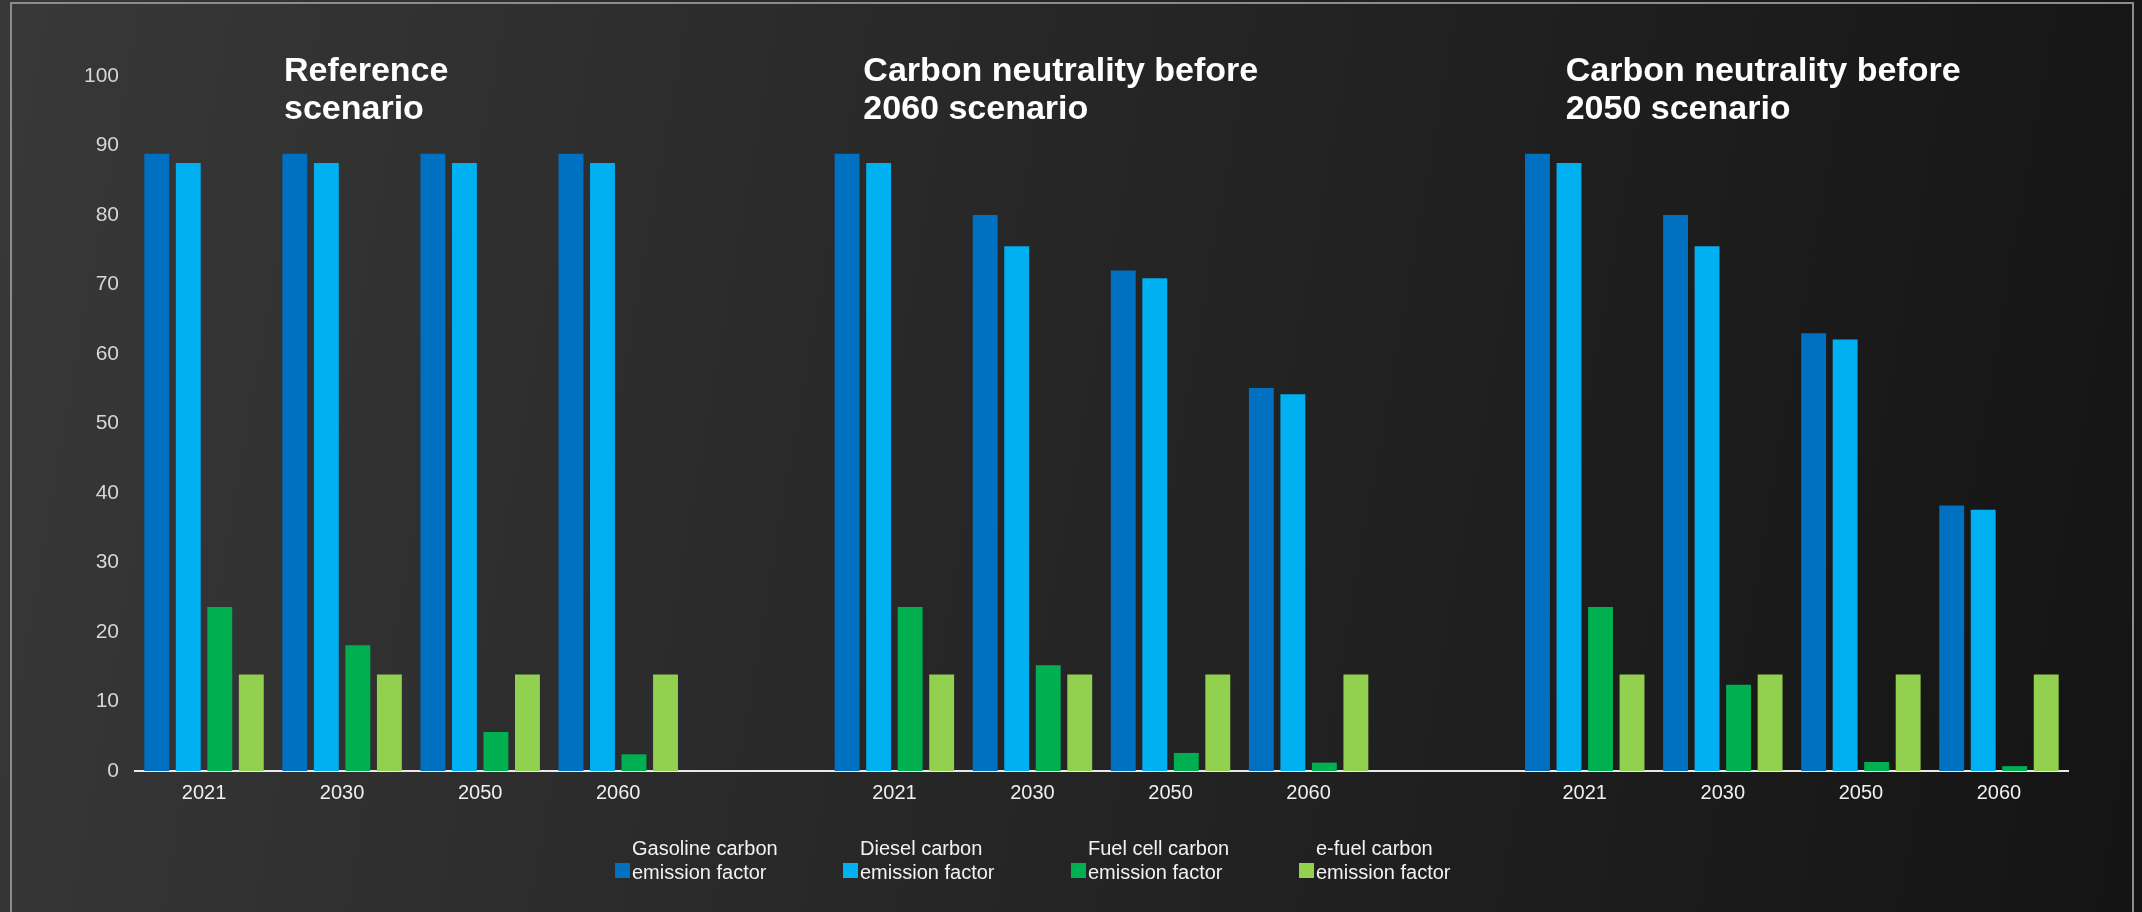 The image size is (2142, 912). I want to click on annotation: Carbon neutrality before 2050 scenario, so click(1763, 88).